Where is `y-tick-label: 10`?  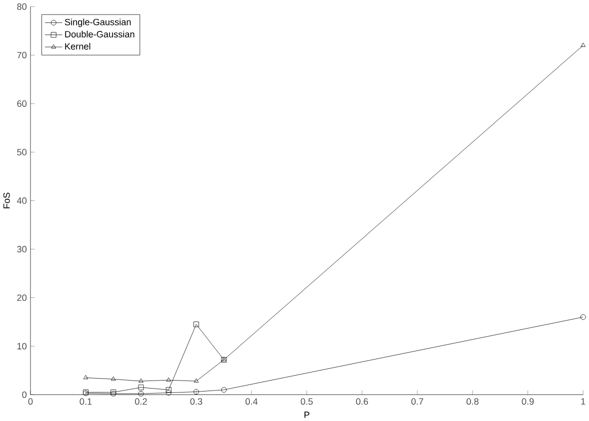 y-tick-label: 10 is located at coordinates (22, 346).